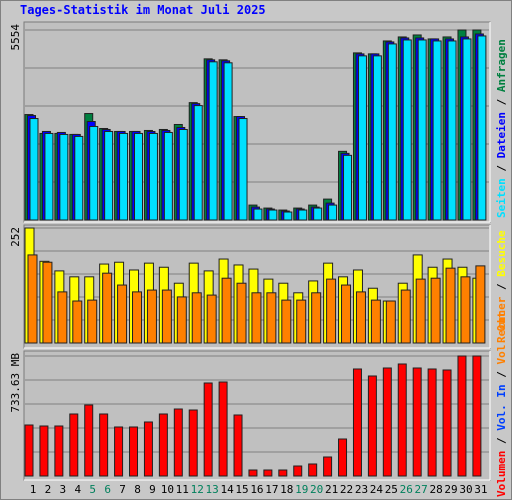 This screenshot has height=500, width=512. Describe the element at coordinates (15, 37) in the screenshot. I see `y-tick-label: 5554` at that location.